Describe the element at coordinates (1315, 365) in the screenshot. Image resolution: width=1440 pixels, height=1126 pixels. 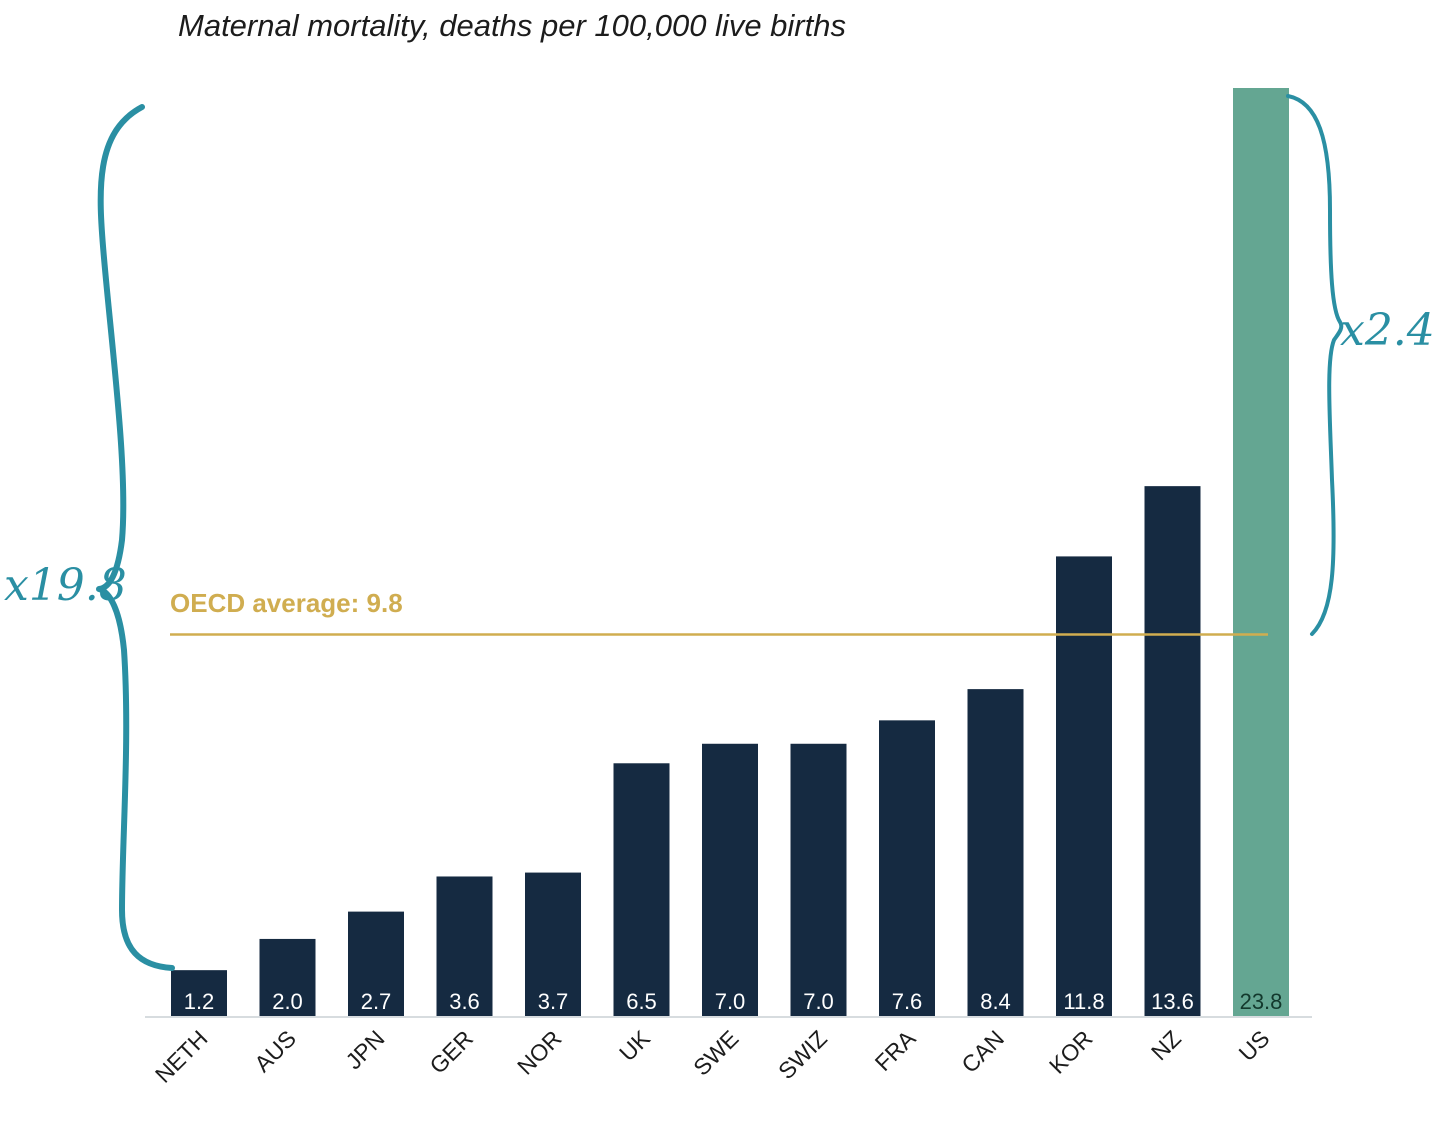
I see `right-brace` at that location.